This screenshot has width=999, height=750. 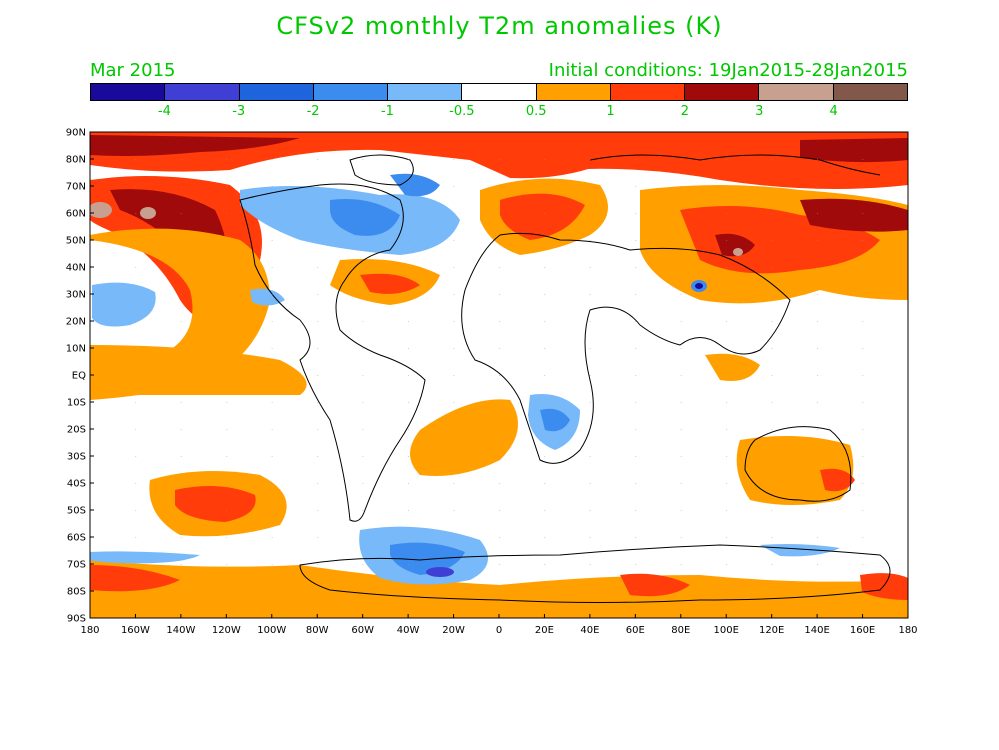 I want to click on lon-tick-label: 60E, so click(x=635, y=630).